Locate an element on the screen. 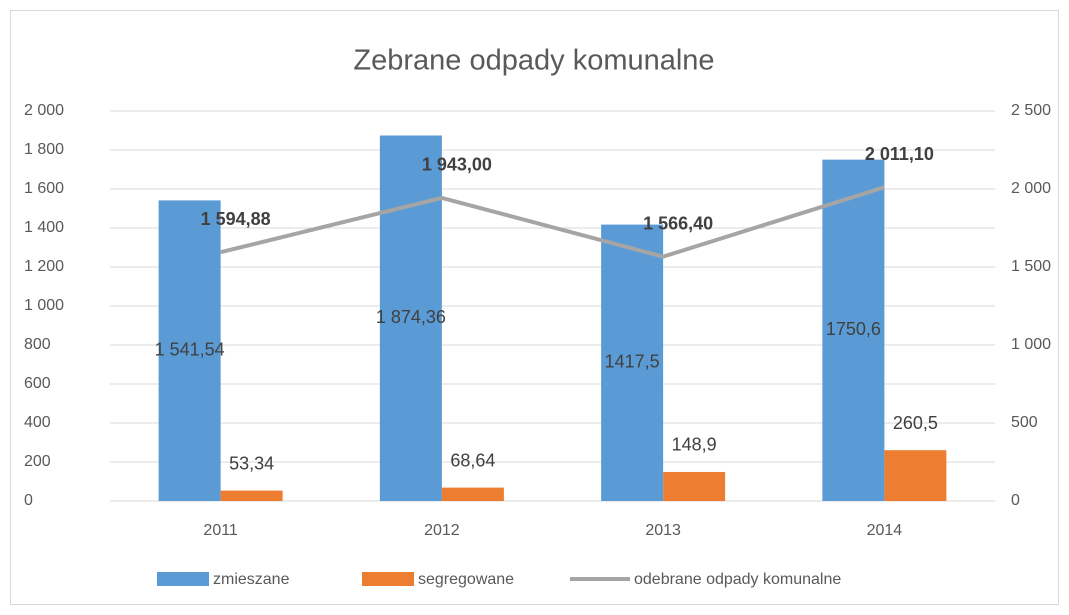 This screenshot has width=1069, height=615. y-tick-label: 800 is located at coordinates (37, 344).